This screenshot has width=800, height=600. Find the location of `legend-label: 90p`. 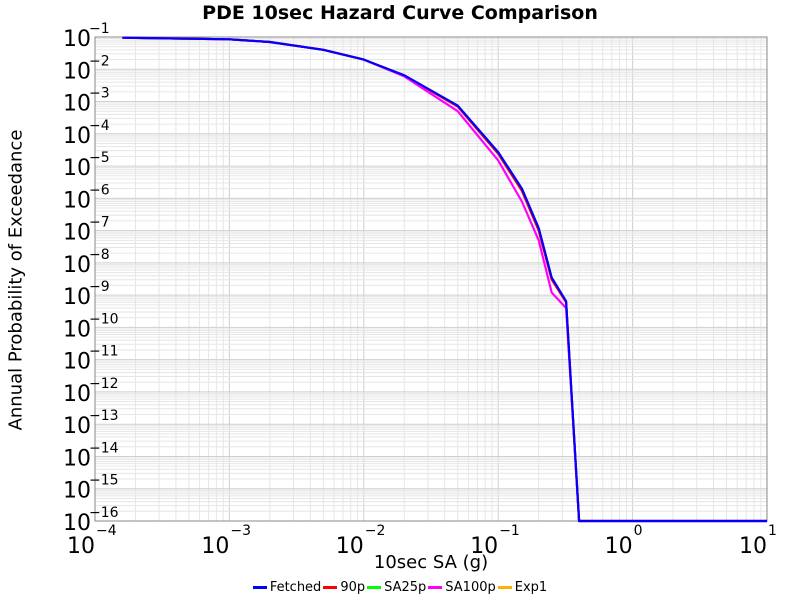

legend-label: 90p is located at coordinates (353, 587).